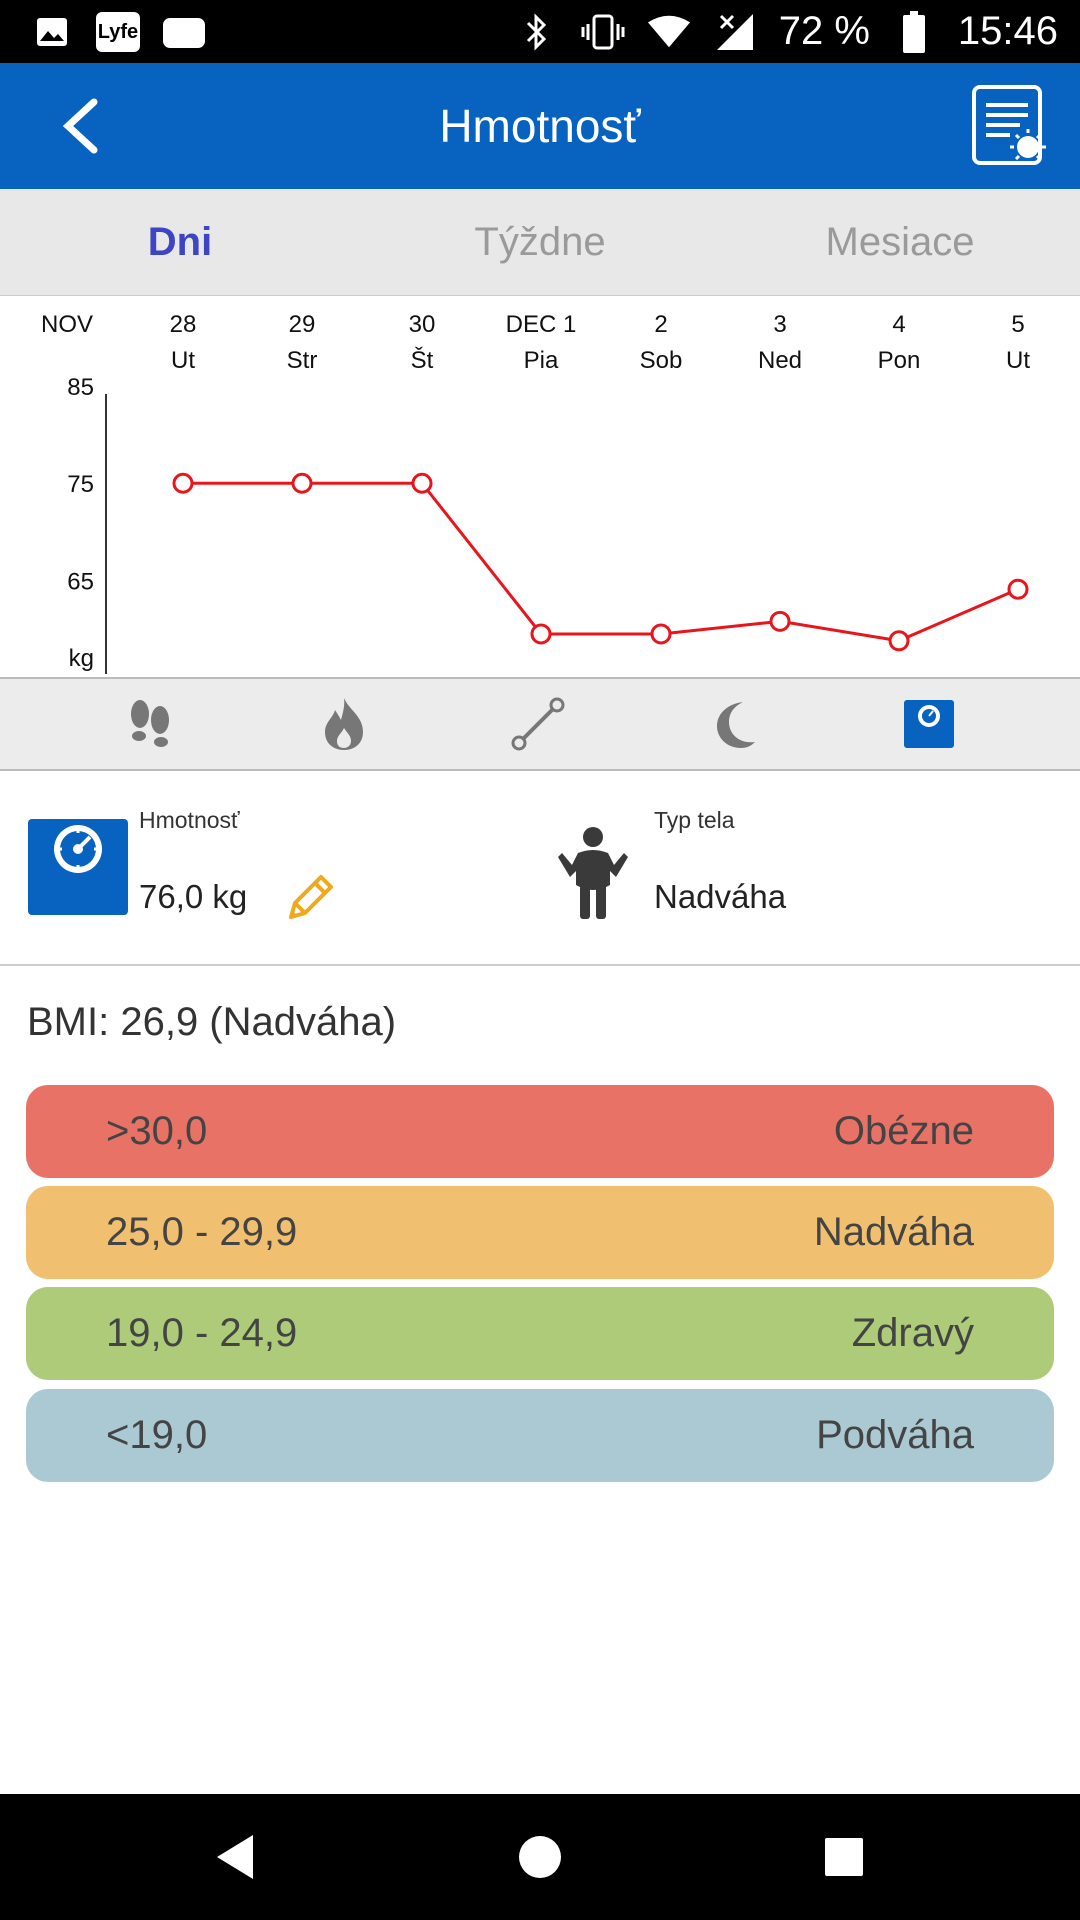 The height and width of the screenshot is (1920, 1080). I want to click on chevron-left-icon, so click(80, 126).